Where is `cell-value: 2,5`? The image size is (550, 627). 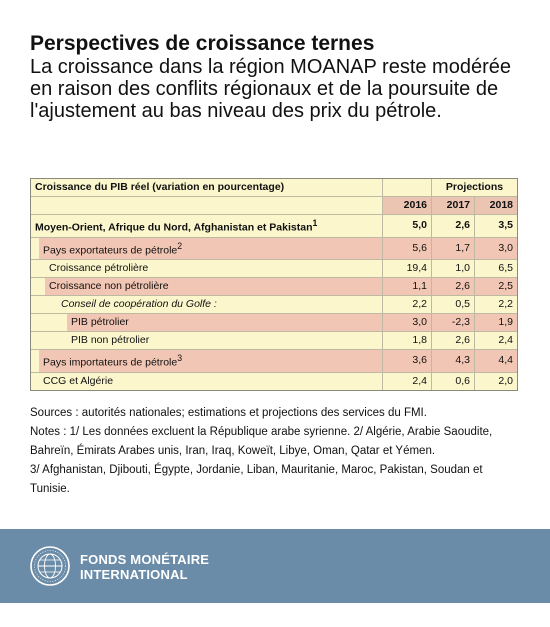
cell-value: 2,5 is located at coordinates (495, 286).